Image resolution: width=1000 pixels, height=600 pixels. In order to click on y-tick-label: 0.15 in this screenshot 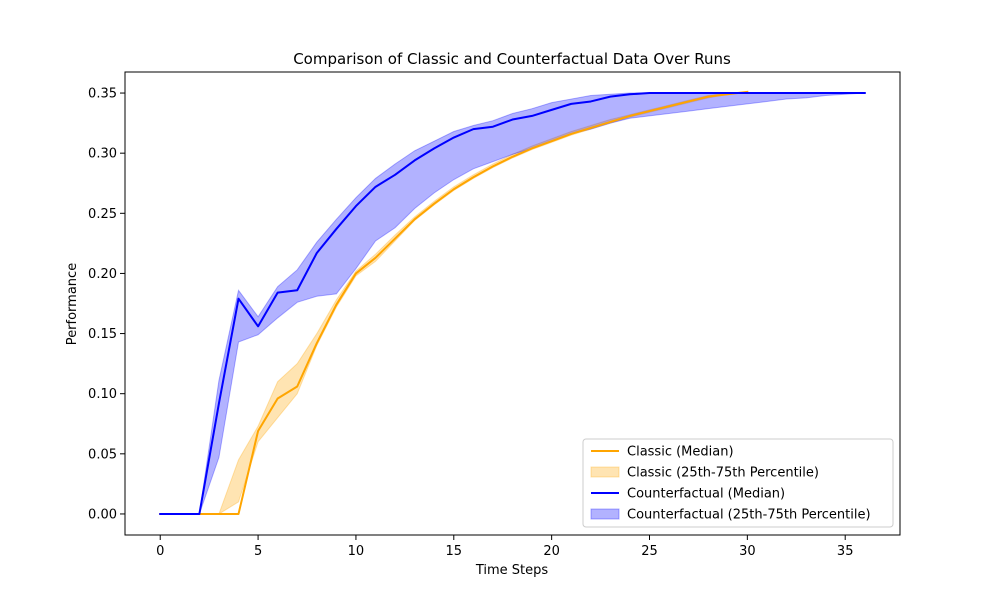, I will do `click(102, 334)`.